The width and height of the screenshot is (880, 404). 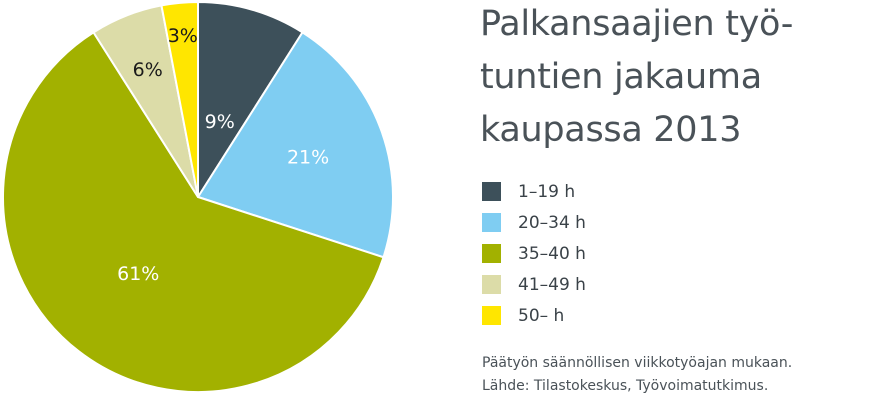 What do you see at coordinates (552, 253) in the screenshot?
I see `legend-label-35-40h: 35–40 h` at bounding box center [552, 253].